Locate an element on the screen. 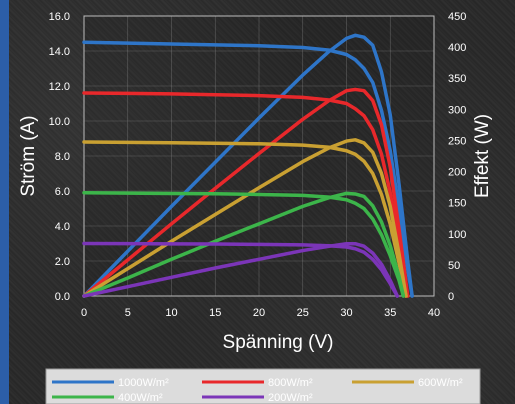 The height and width of the screenshot is (404, 515). legend-label: 1000W/m² is located at coordinates (143, 383).